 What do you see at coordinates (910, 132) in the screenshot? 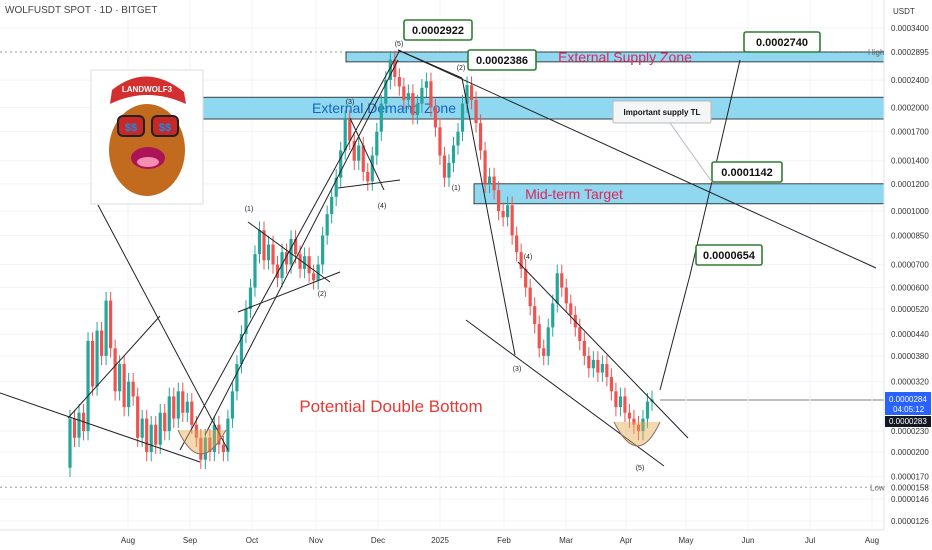
I see `price-tick-label: 0.0001700` at bounding box center [910, 132].